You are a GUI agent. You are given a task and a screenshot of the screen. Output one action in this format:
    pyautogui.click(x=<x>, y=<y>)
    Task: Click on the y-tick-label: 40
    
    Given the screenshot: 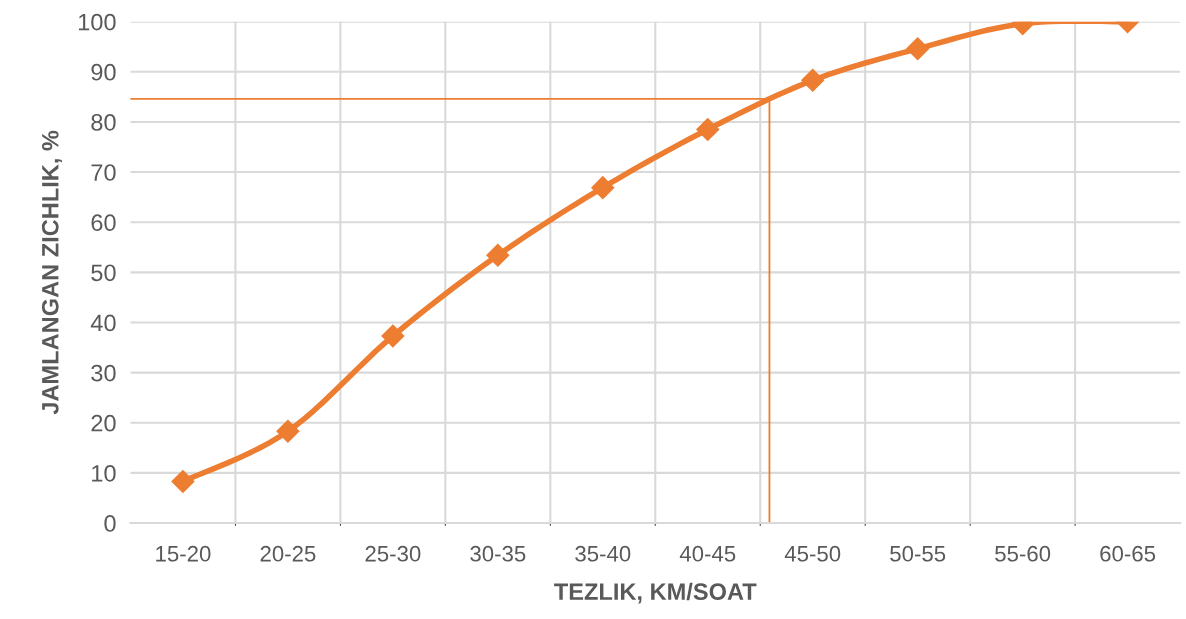 What is the action you would take?
    pyautogui.click(x=103, y=323)
    